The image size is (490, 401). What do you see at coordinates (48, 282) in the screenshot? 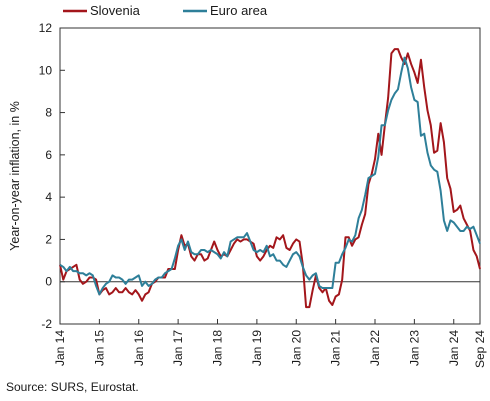
I see `y-tick-label: 0` at bounding box center [48, 282].